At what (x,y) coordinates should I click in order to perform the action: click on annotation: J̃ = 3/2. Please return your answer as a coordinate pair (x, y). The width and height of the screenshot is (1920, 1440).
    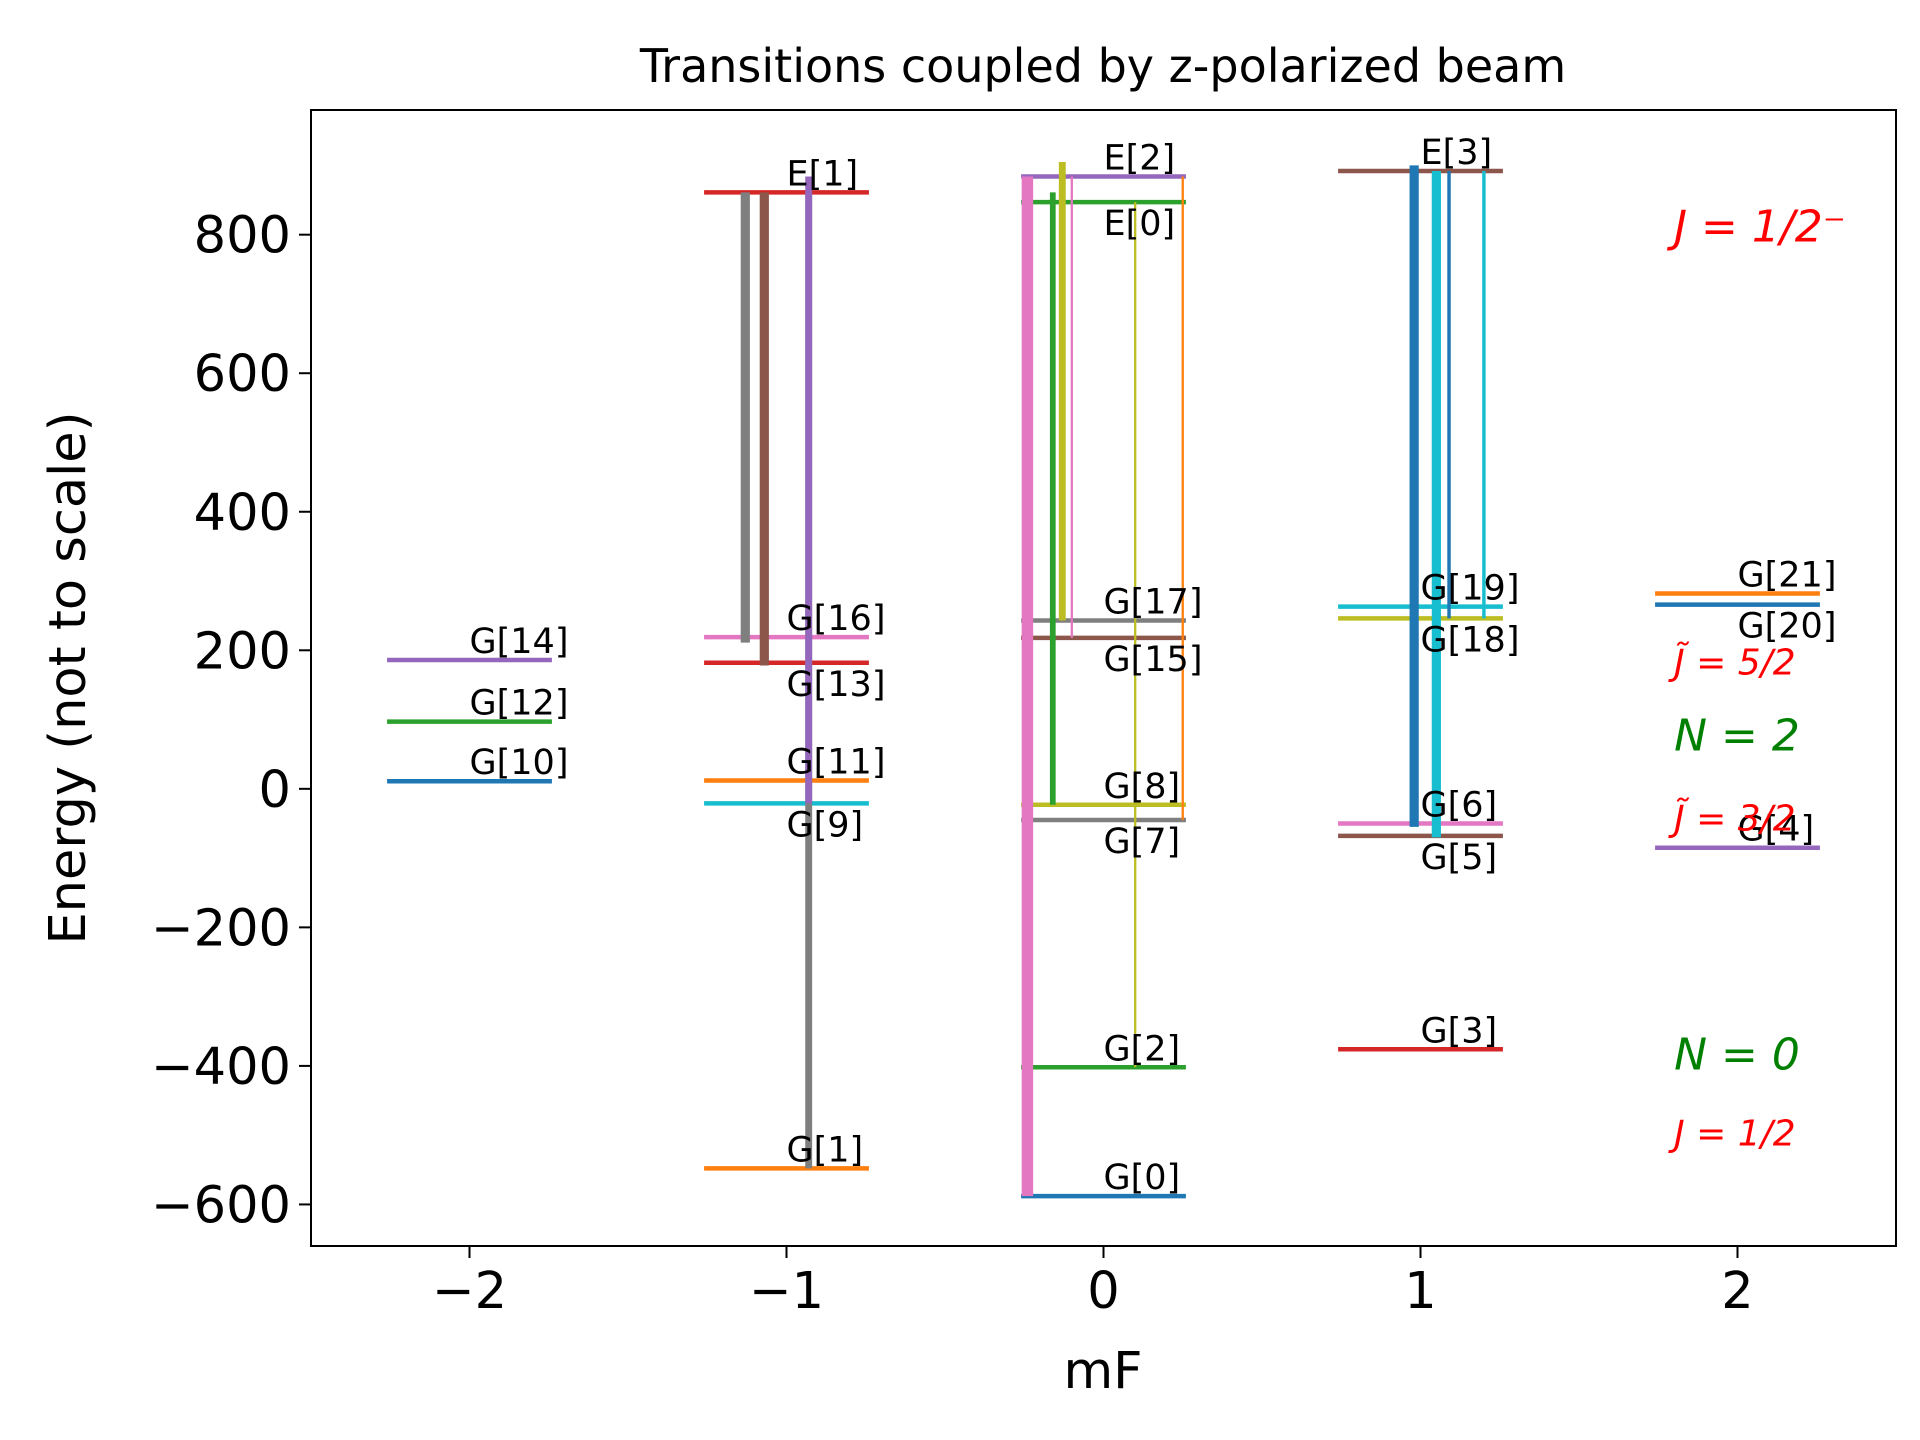
    Looking at the image, I should click on (1732, 819).